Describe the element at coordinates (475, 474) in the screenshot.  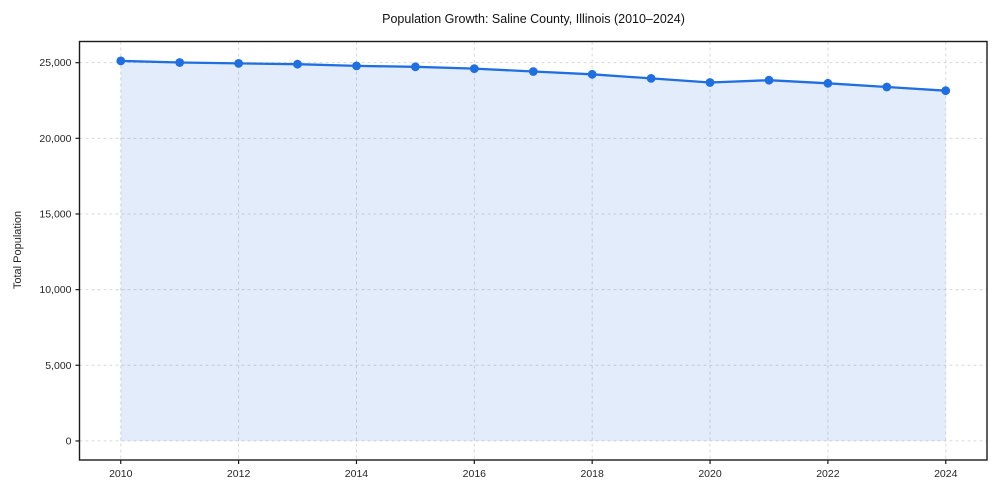
I see `x-tick-label: 2016` at that location.